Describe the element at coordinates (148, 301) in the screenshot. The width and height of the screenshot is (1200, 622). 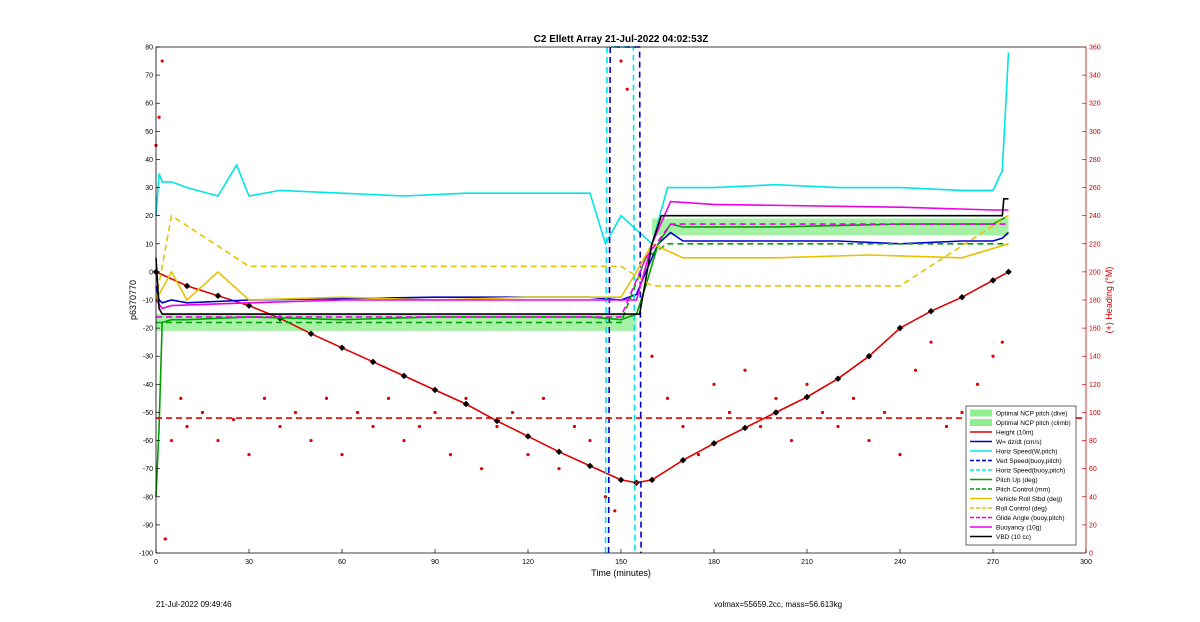
I see `y-tick-label: -10` at that location.